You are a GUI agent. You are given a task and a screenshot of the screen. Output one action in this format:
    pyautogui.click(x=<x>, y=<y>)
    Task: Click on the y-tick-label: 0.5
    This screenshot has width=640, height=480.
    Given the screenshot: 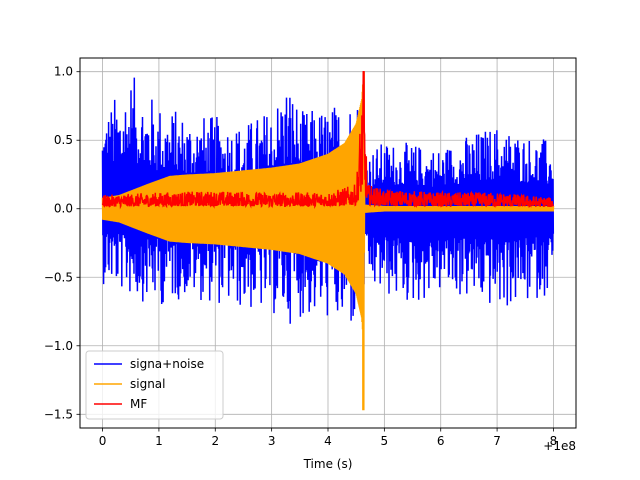 What is the action you would take?
    pyautogui.click(x=63, y=140)
    